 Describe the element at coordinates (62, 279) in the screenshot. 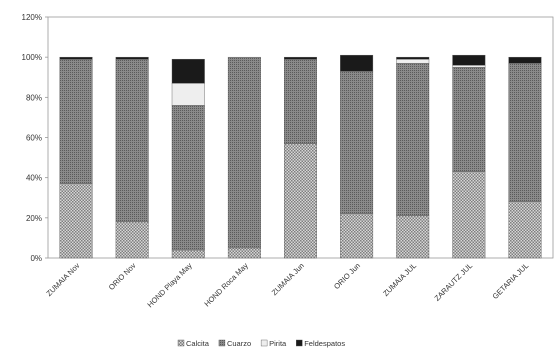

I see `x-tick-label: ZUMAIA Nov` at that location.